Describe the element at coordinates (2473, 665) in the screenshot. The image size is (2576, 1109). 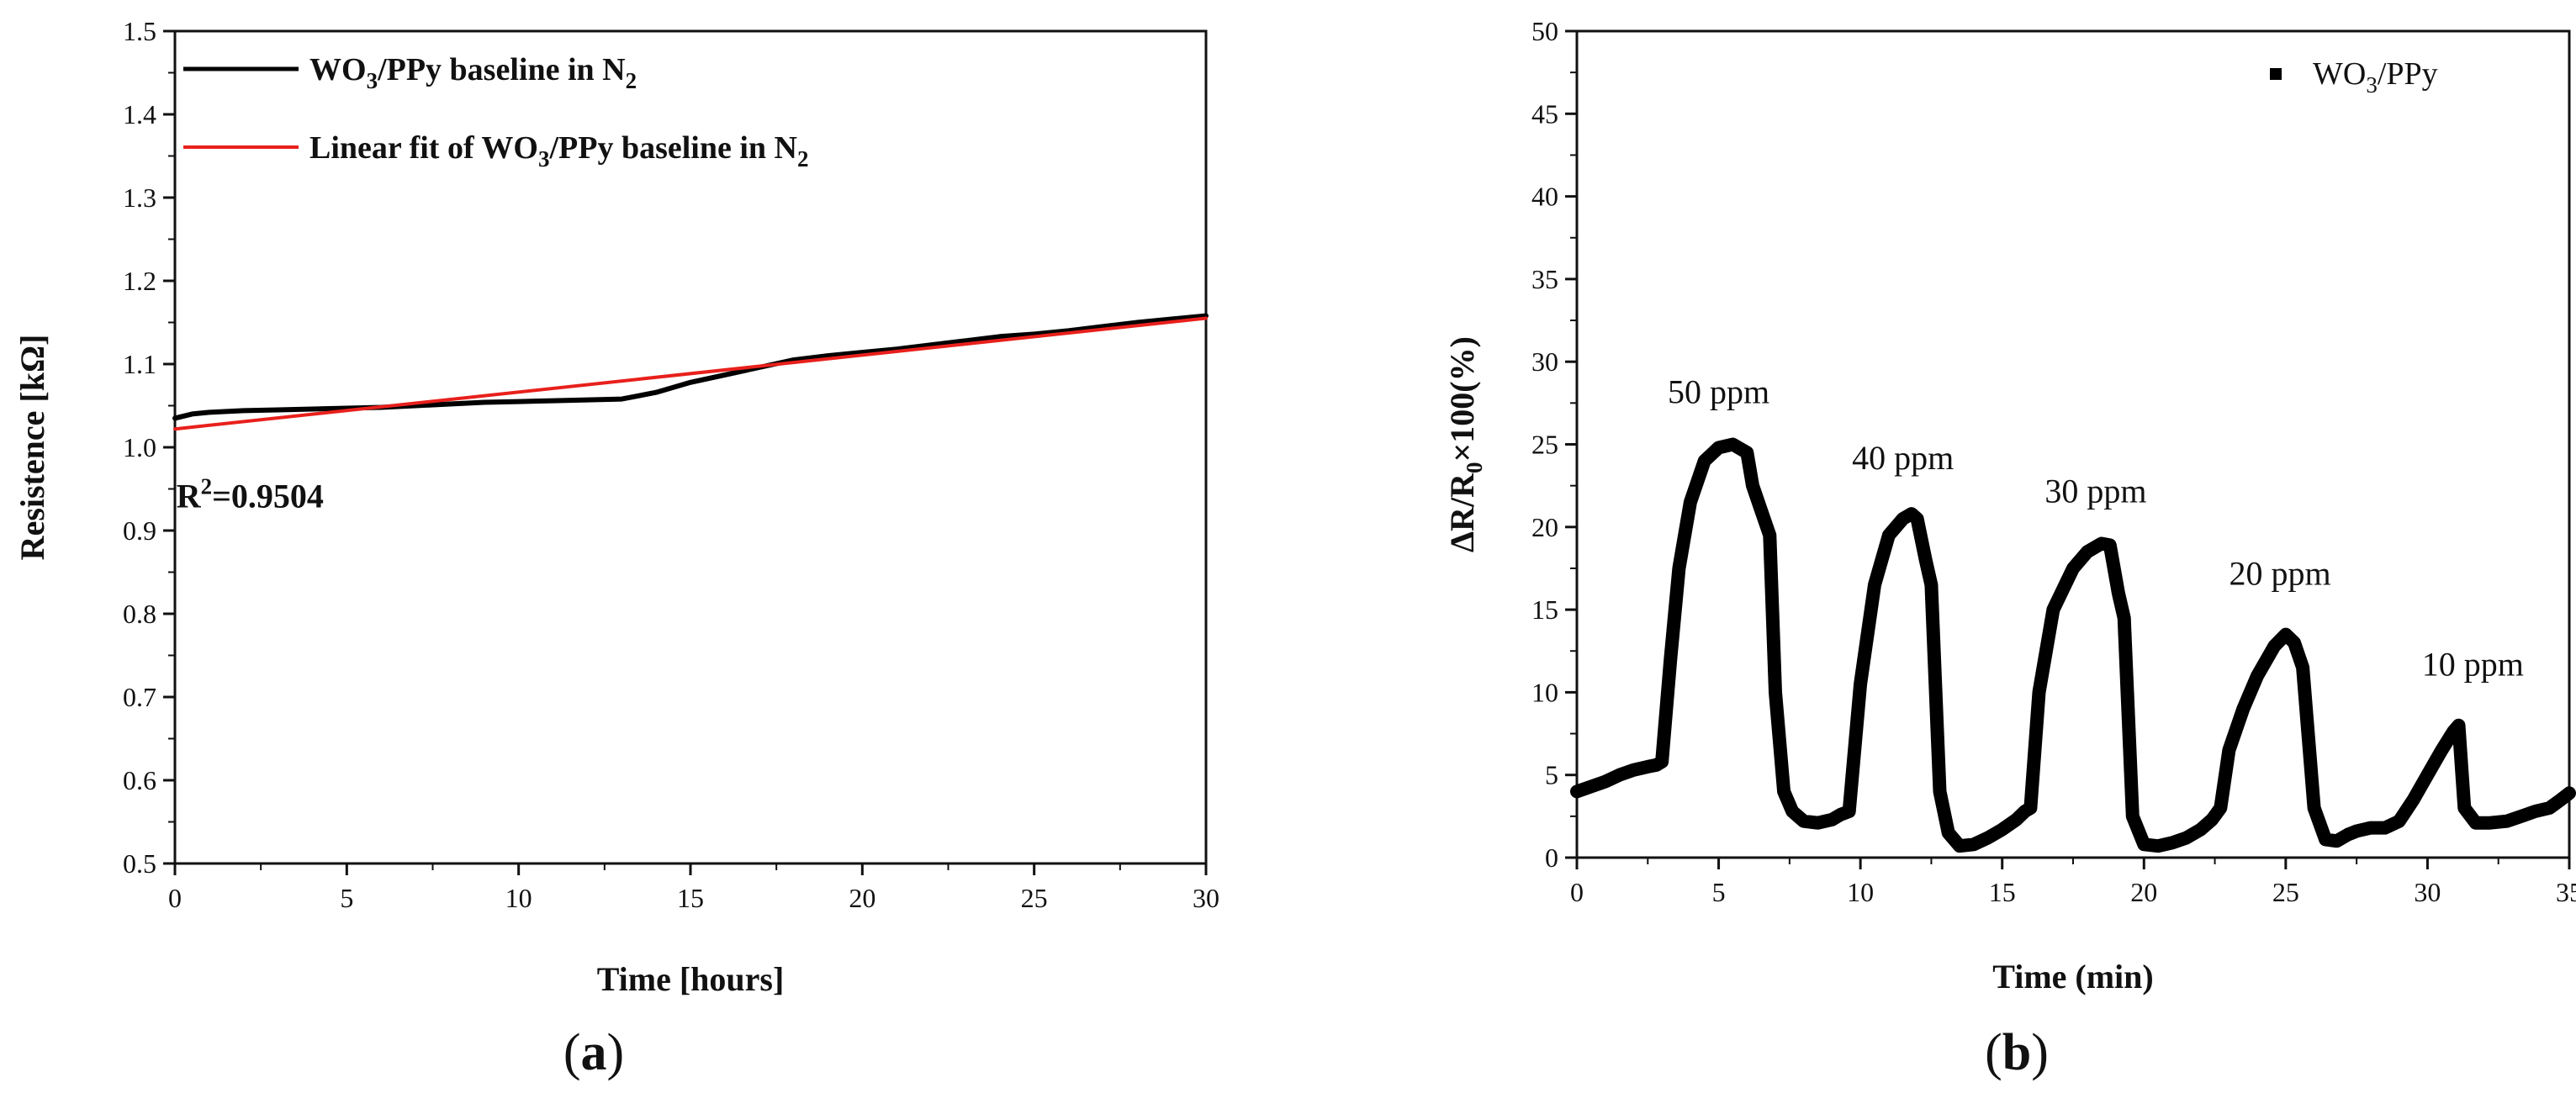
I see `concentration-label: 10 ppm` at that location.